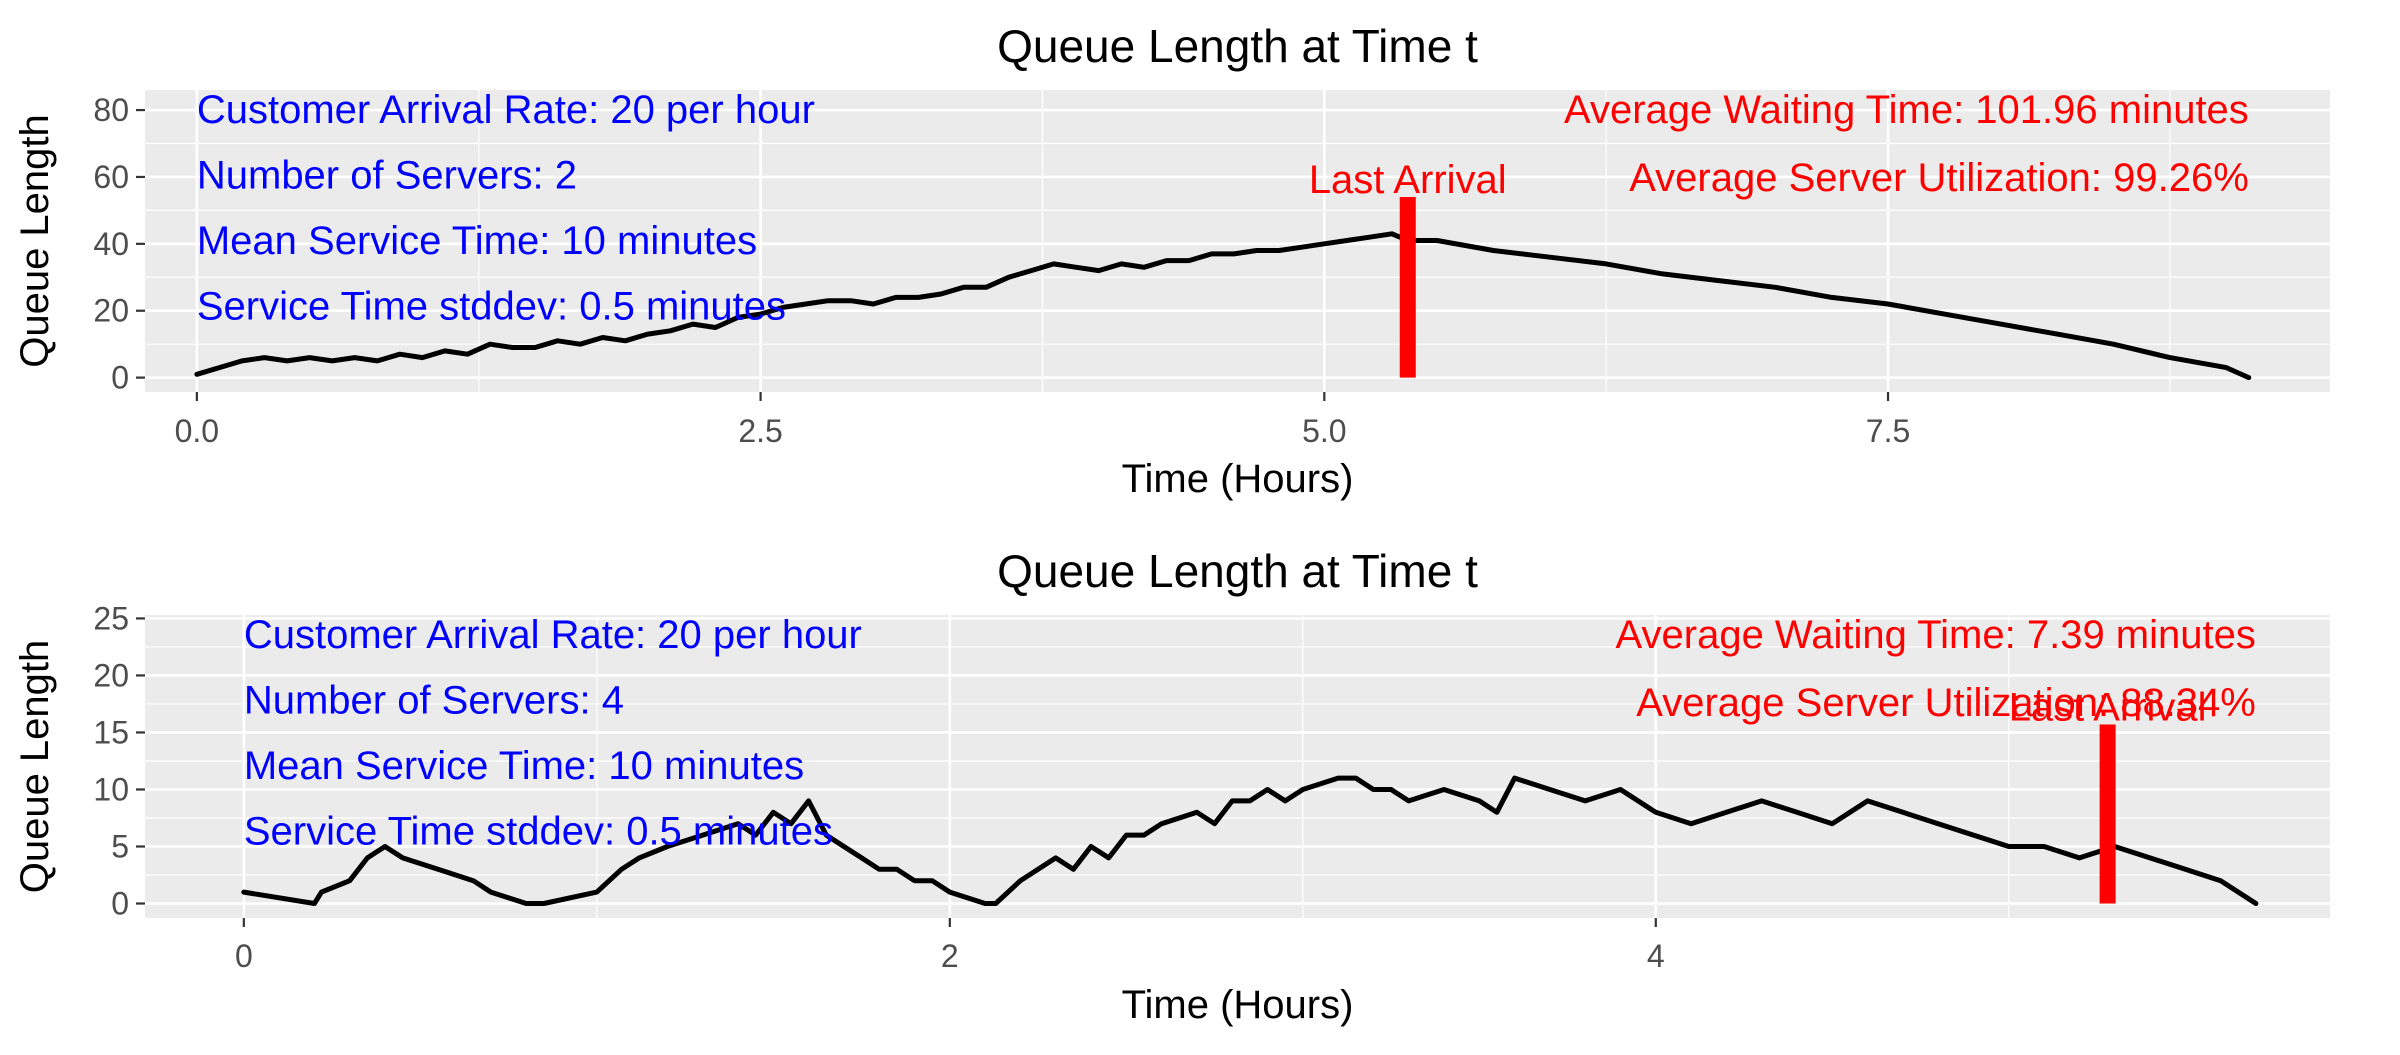 Image resolution: width=2400 pixels, height=1055 pixels. I want to click on y-tick-label: 60, so click(111, 177).